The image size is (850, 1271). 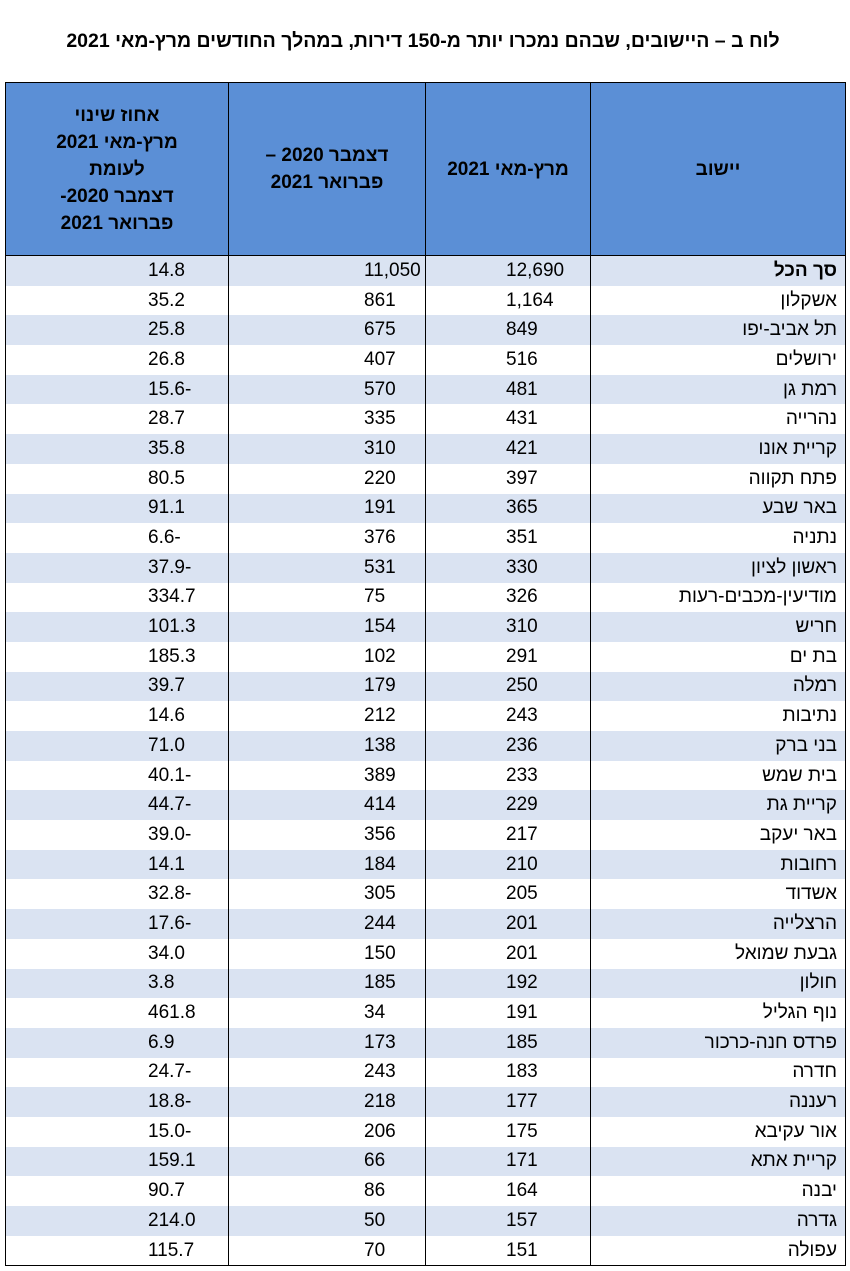 I want to click on value-cell: 14.8, so click(x=117, y=270).